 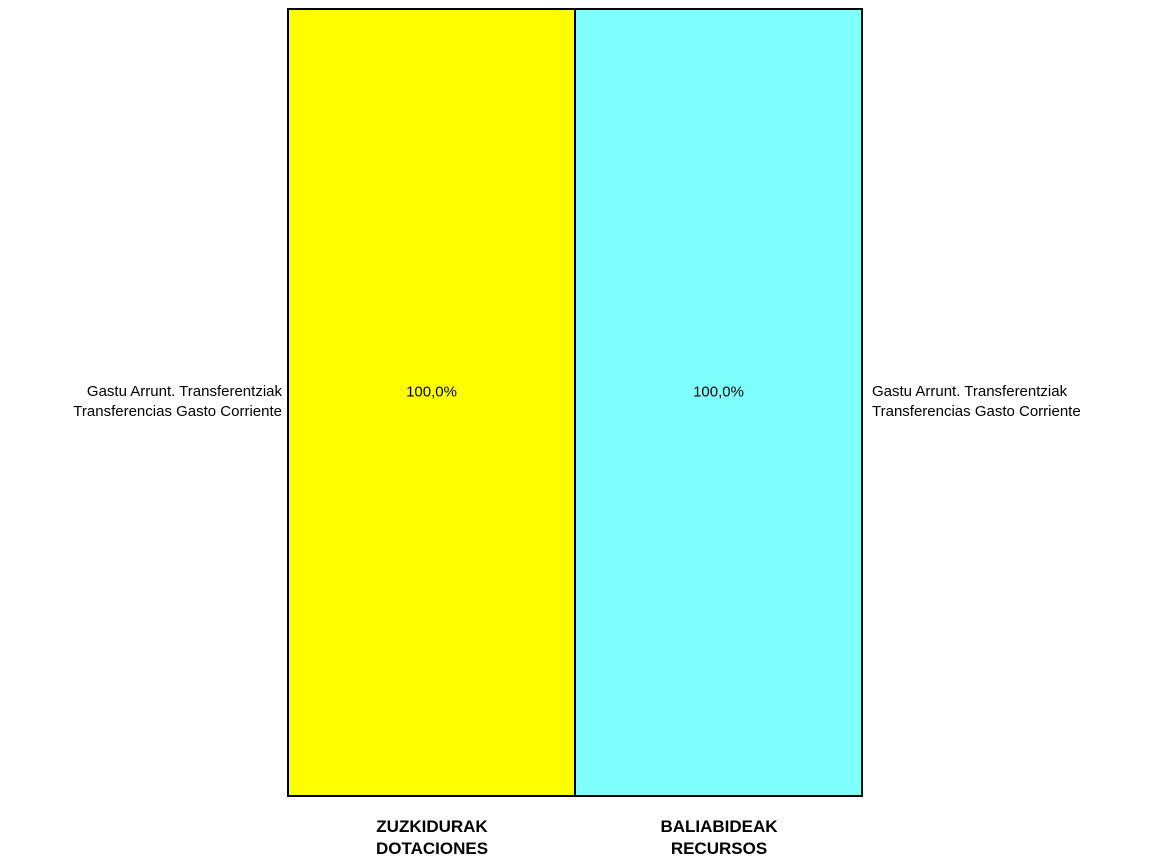 What do you see at coordinates (177, 411) in the screenshot?
I see `left-segment-label-line2: Transferencias Gasto Corriente` at bounding box center [177, 411].